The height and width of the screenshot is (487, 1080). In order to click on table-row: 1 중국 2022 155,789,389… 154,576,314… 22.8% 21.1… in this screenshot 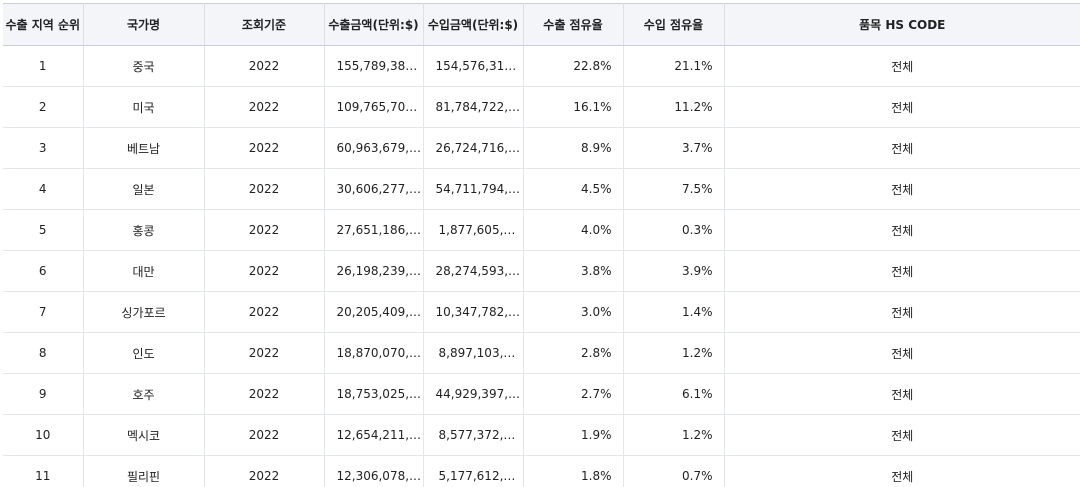, I will do `click(541, 66)`.